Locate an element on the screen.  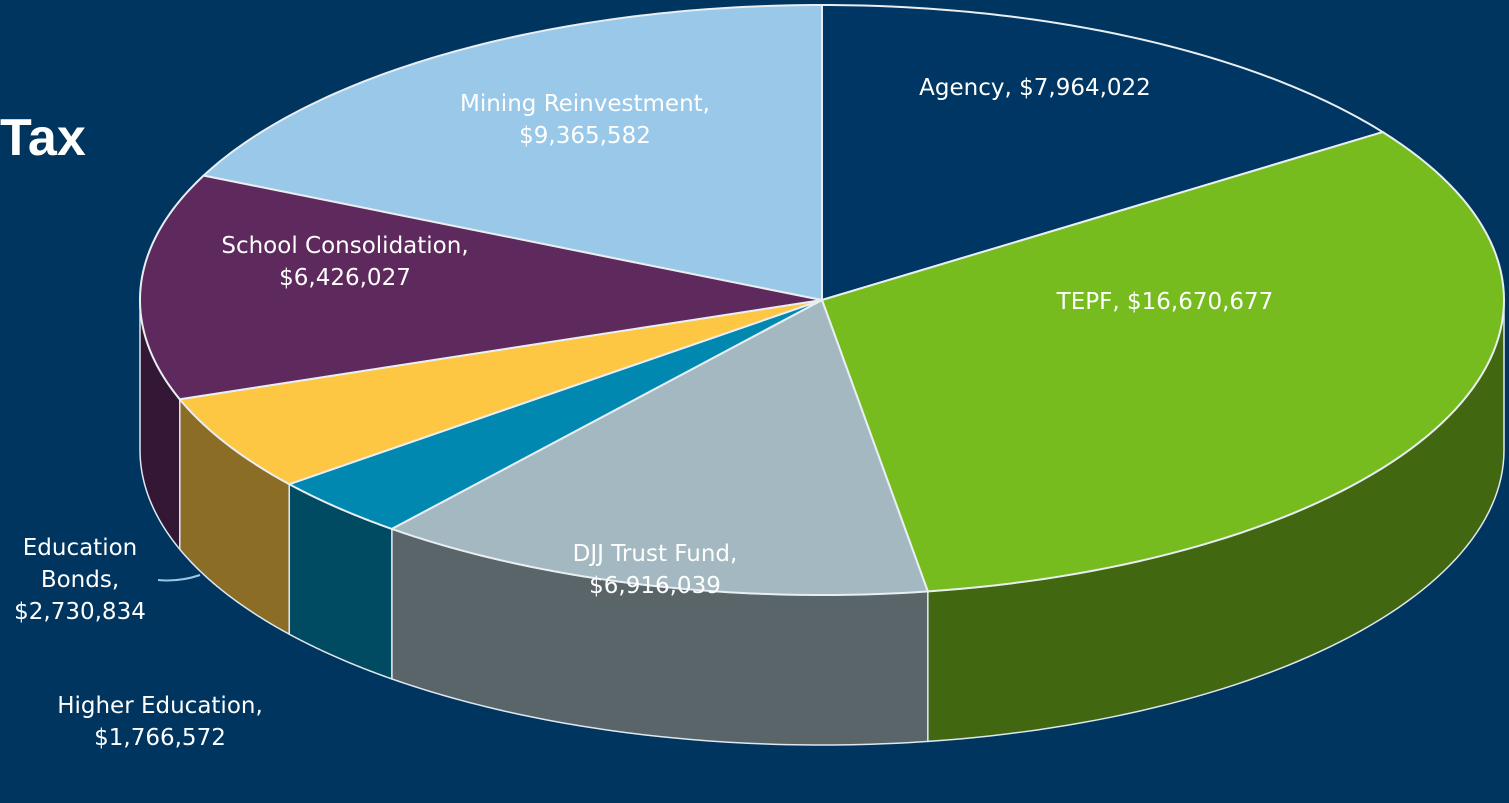
value-label: $9,365,582 is located at coordinates (585, 136).